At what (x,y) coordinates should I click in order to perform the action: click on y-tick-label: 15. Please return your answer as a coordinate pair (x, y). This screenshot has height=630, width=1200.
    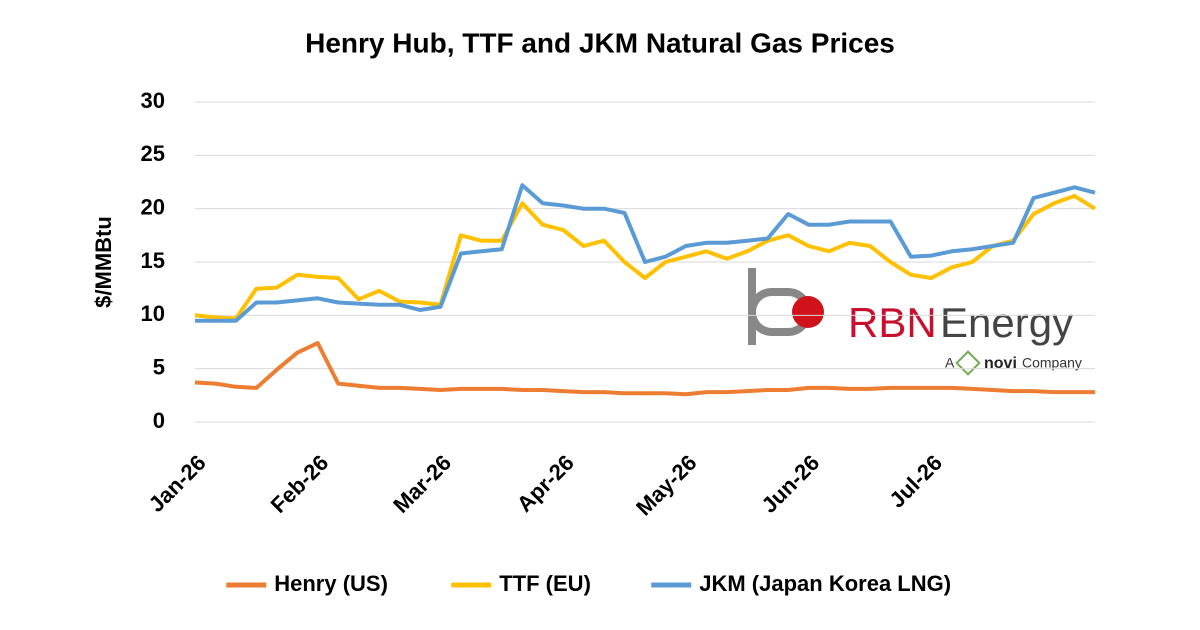
    Looking at the image, I should click on (153, 260).